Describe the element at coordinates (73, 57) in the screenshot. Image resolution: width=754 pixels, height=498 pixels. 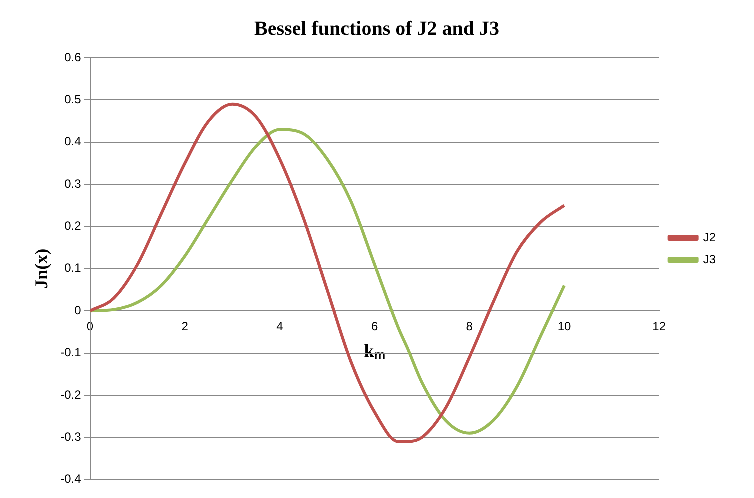
I see `y-tick-label: 0.6` at that location.